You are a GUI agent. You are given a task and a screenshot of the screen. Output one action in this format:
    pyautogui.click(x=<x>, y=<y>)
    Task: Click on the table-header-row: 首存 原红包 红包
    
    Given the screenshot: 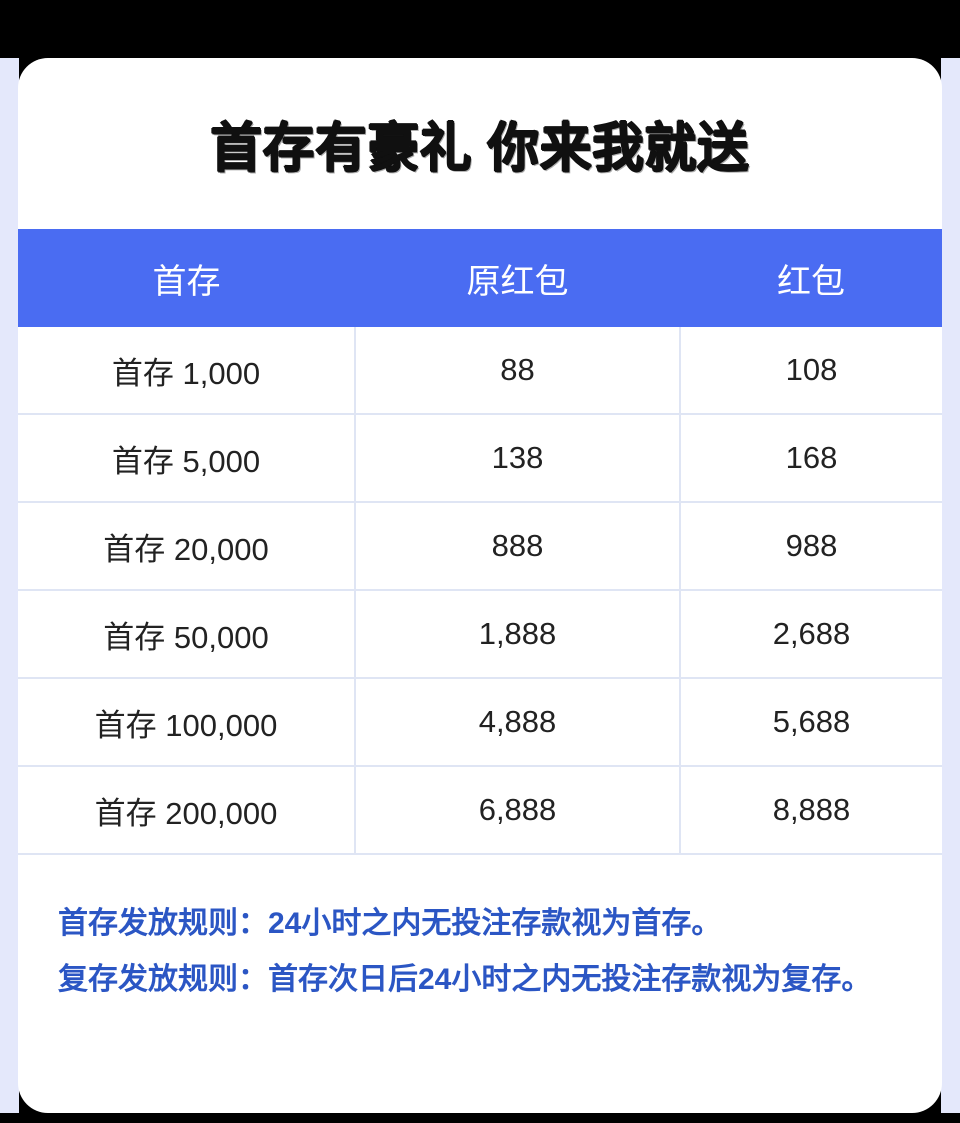 What is the action you would take?
    pyautogui.click(x=480, y=278)
    